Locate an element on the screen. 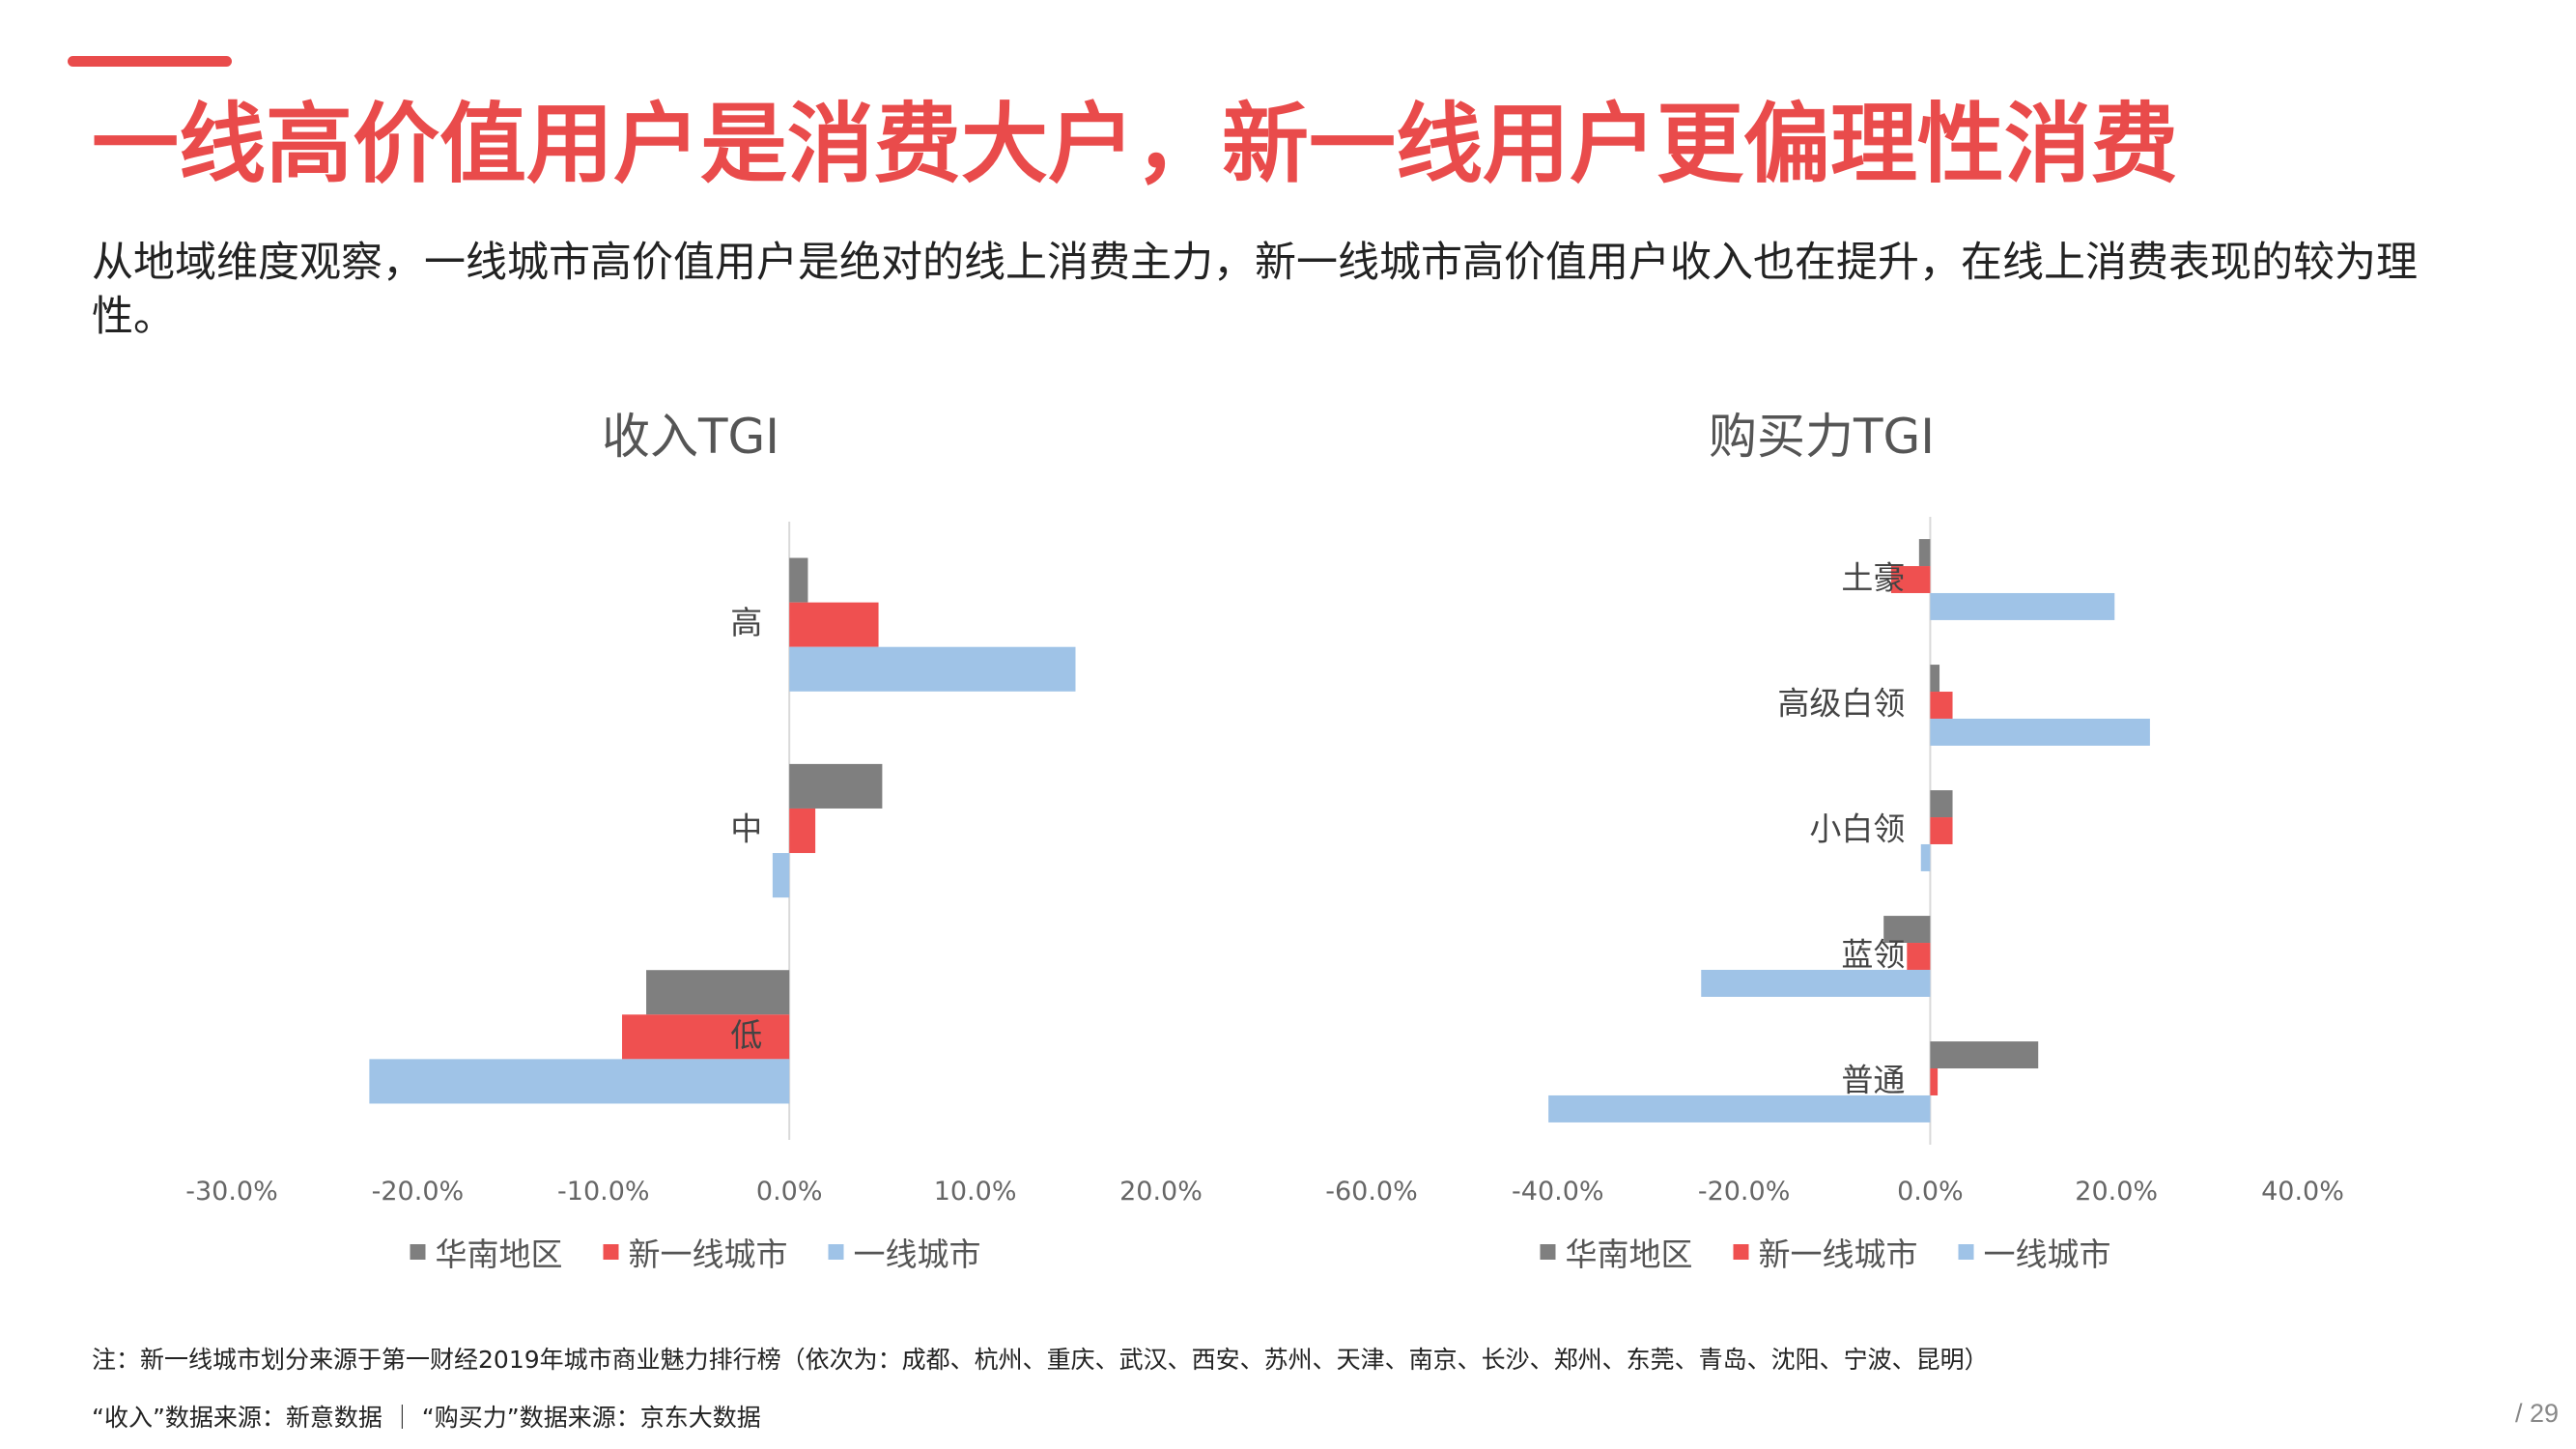 The height and width of the screenshot is (1449, 2576). x-tick-label: -60.0% is located at coordinates (1371, 1192).